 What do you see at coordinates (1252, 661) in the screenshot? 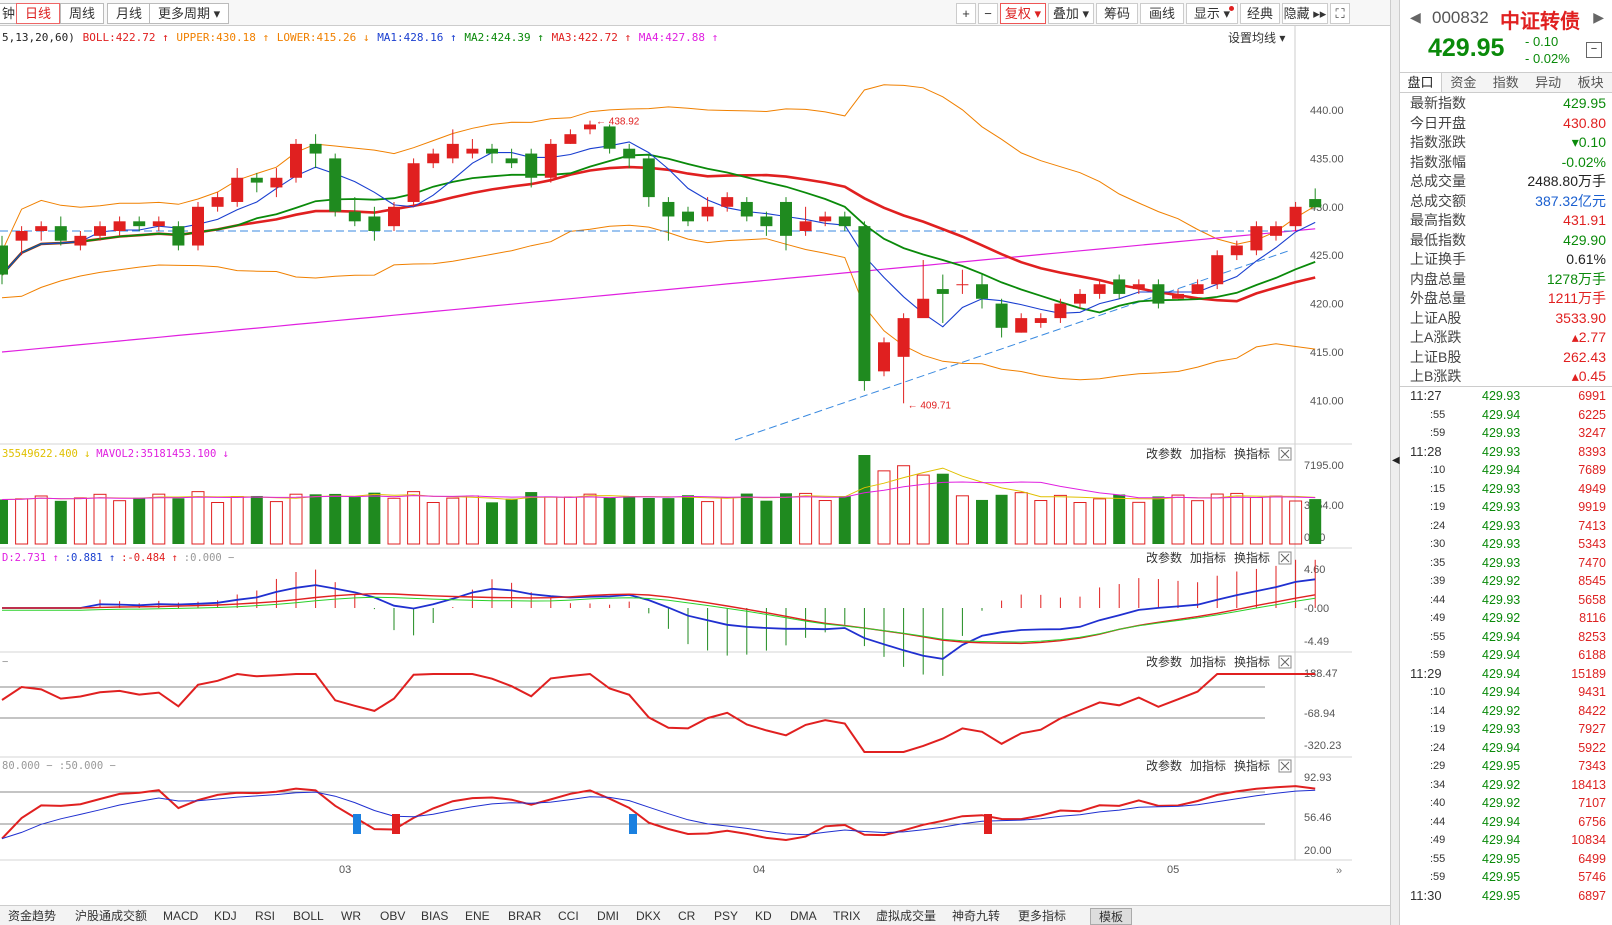
I see `cci-button-2: 换指标` at bounding box center [1252, 661].